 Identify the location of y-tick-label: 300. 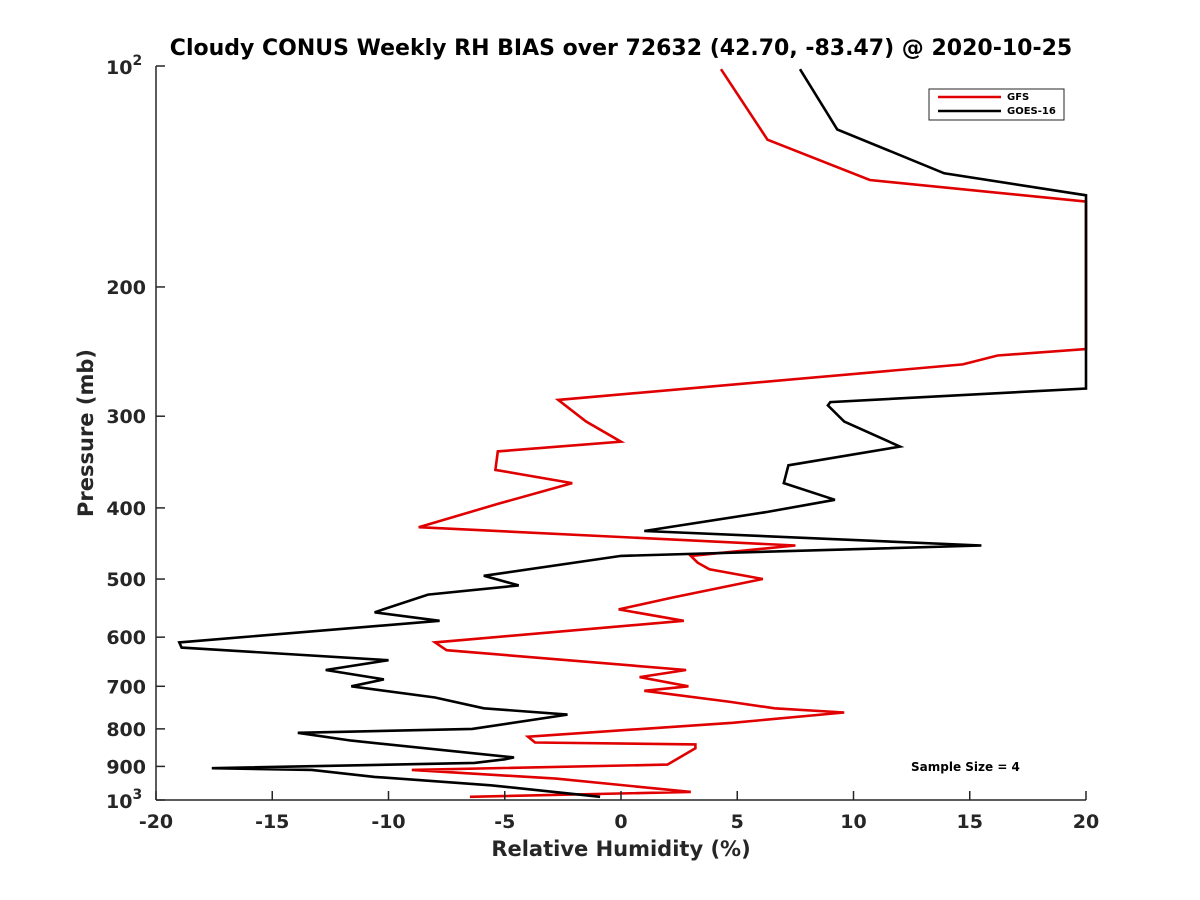
(126, 417).